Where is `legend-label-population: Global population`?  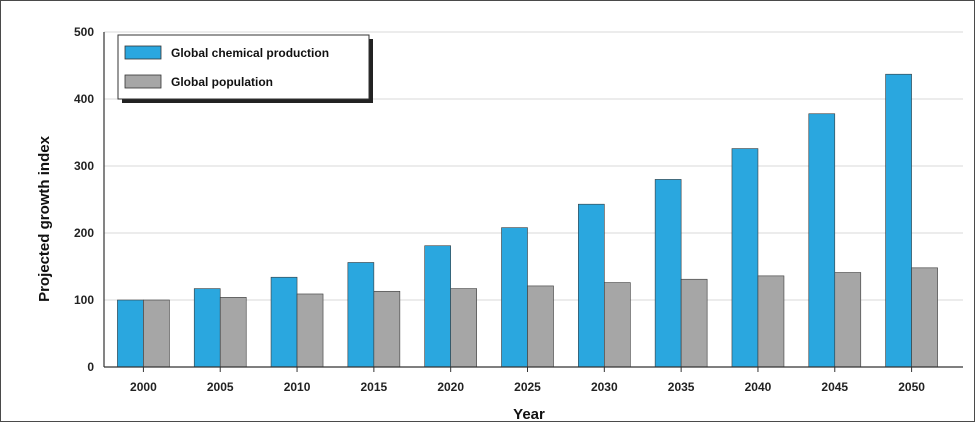
legend-label-population: Global population is located at coordinates (222, 82).